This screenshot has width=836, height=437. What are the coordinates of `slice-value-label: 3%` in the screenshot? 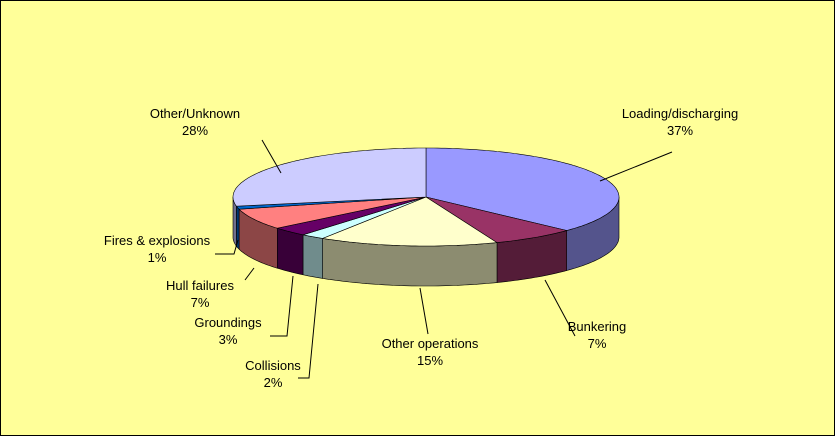 It's located at (228, 339).